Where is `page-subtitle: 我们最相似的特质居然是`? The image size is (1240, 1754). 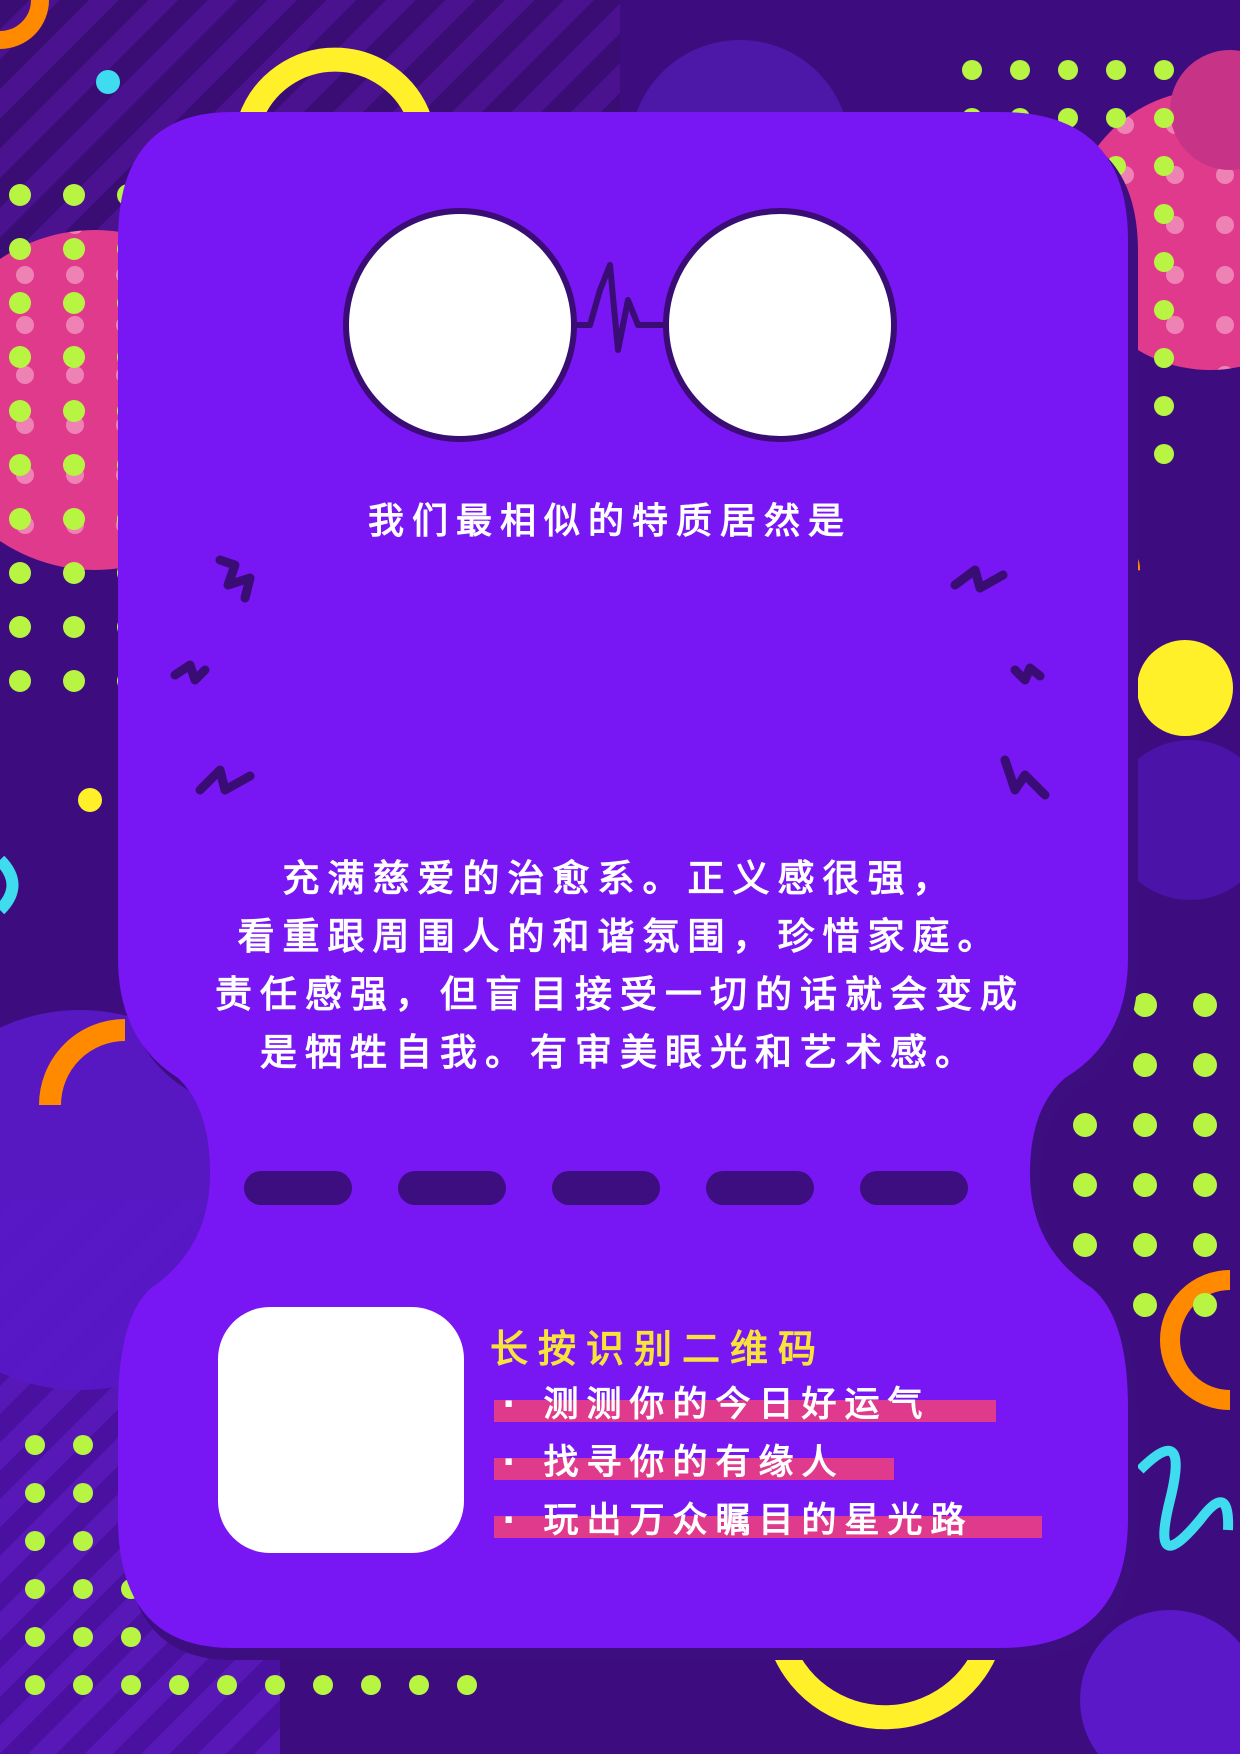 page-subtitle: 我们最相似的特质居然是 is located at coordinates (609, 521).